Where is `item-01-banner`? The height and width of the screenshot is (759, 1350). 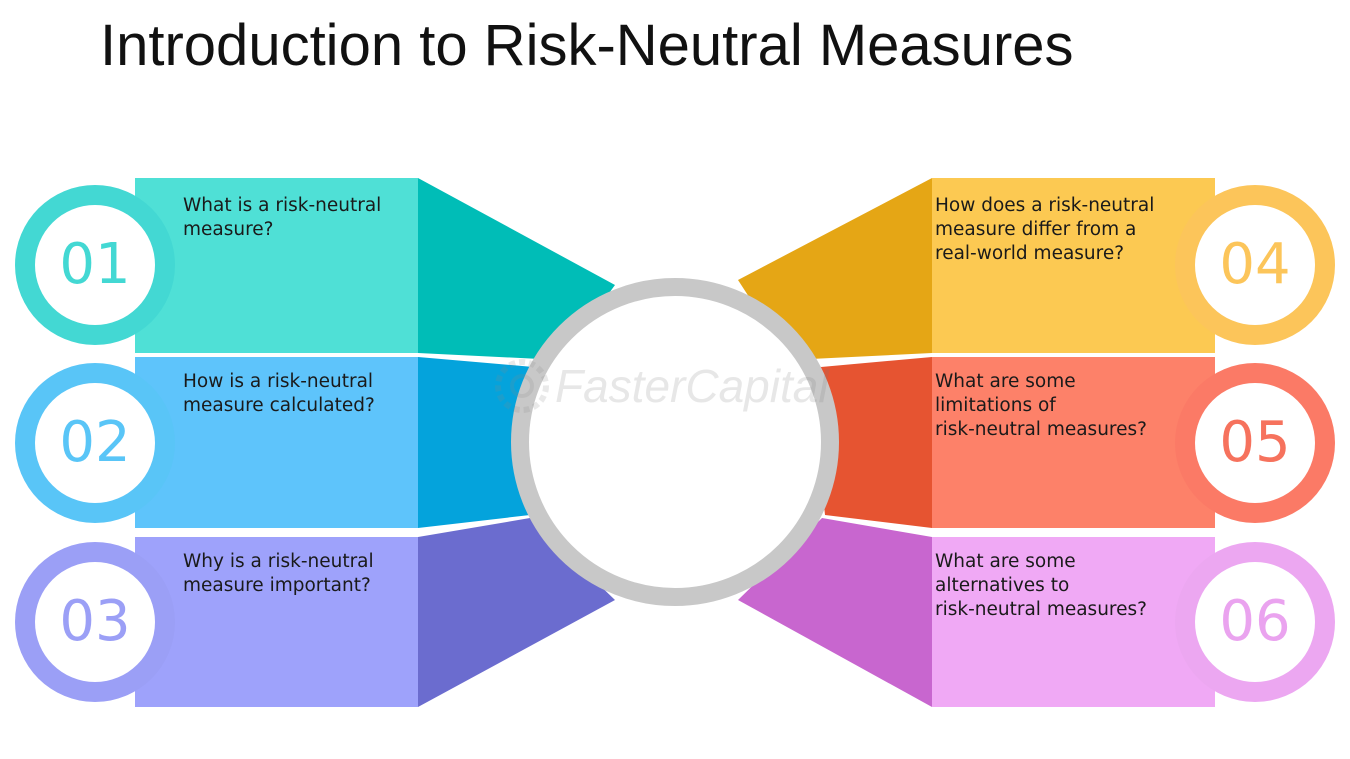 item-01-banner is located at coordinates (375, 269).